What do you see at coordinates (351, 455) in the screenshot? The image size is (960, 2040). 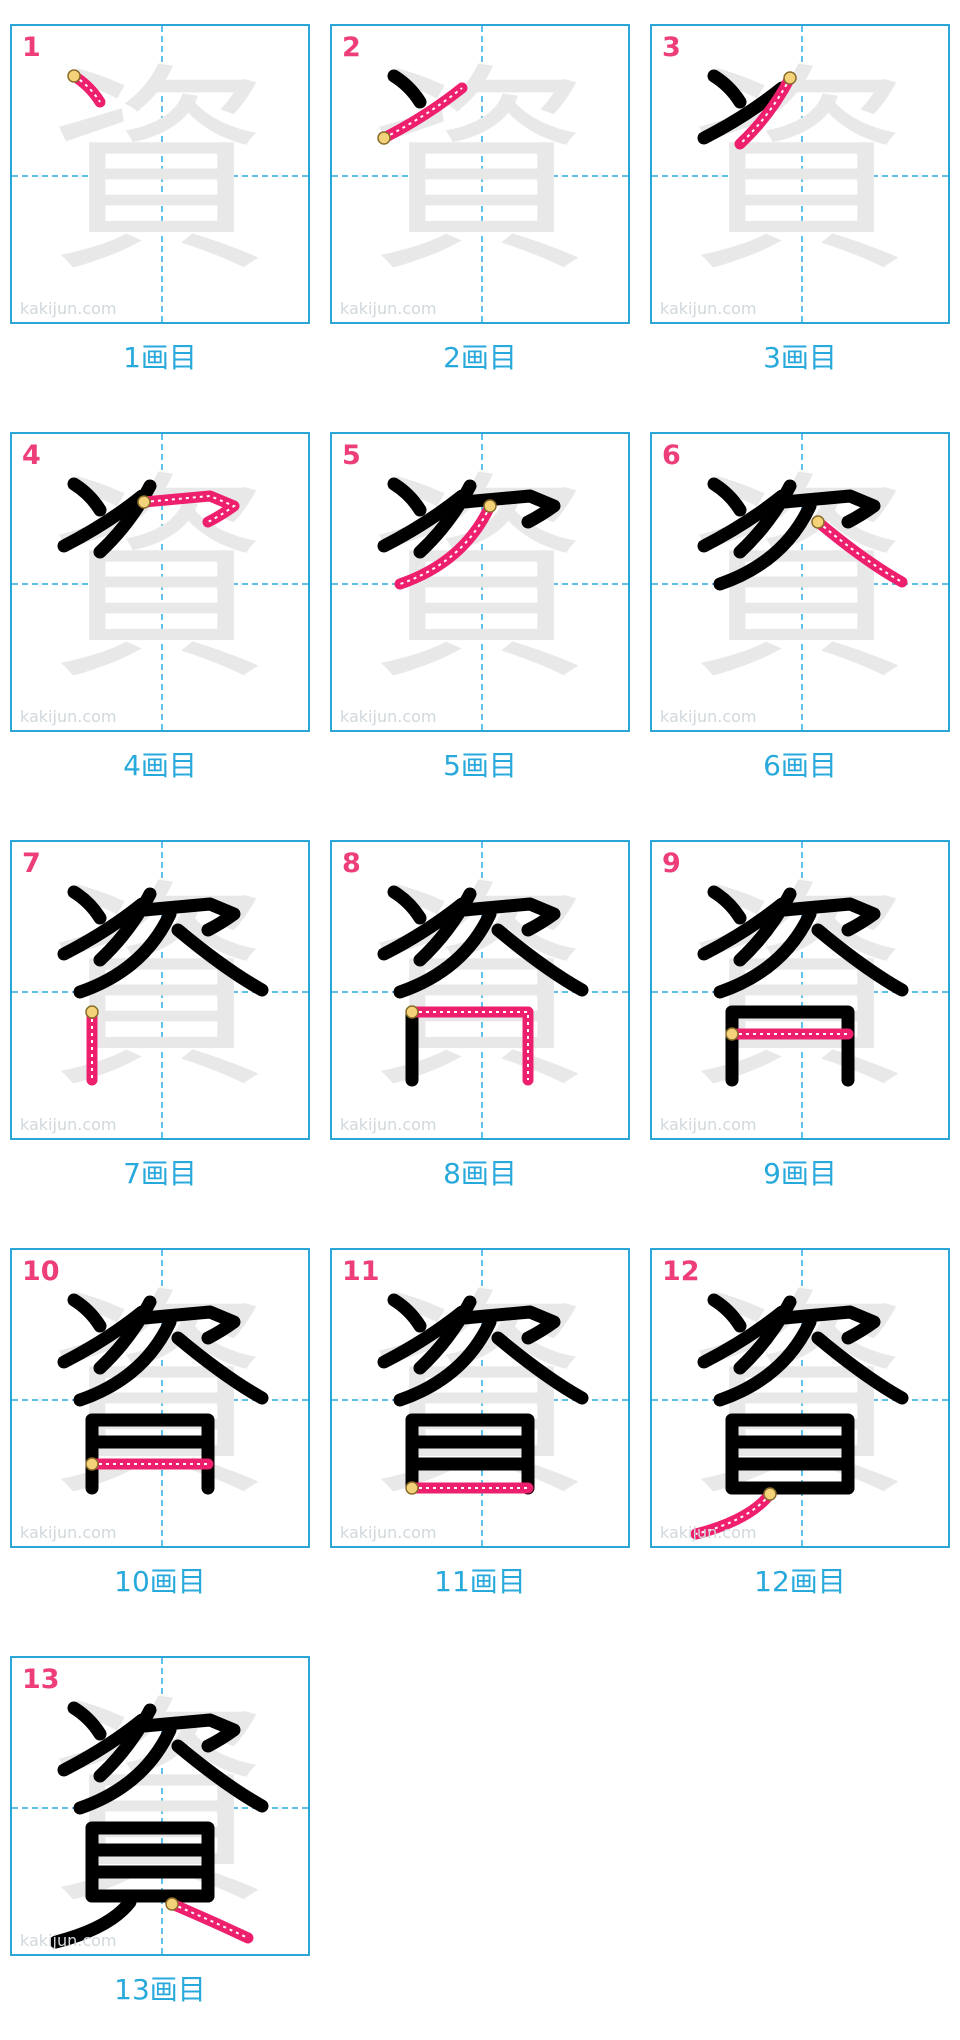 I see `stroke-number: 5` at bounding box center [351, 455].